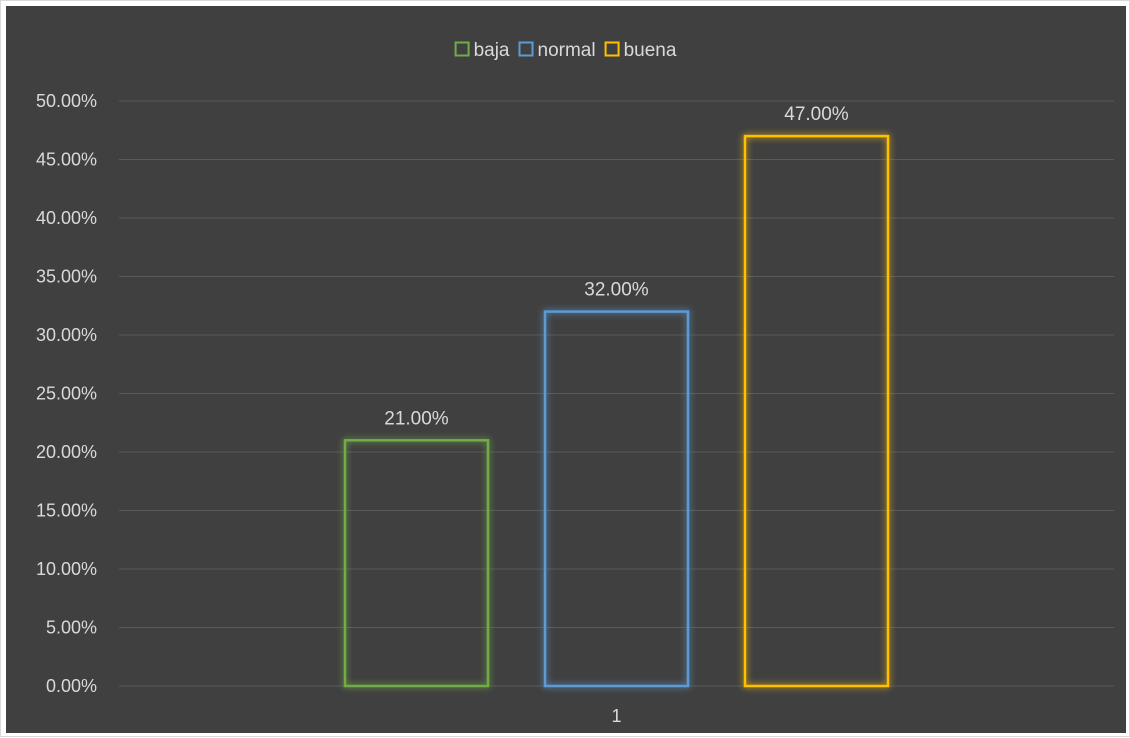 The image size is (1130, 738). I want to click on legend-item-normal: normal, so click(557, 50).